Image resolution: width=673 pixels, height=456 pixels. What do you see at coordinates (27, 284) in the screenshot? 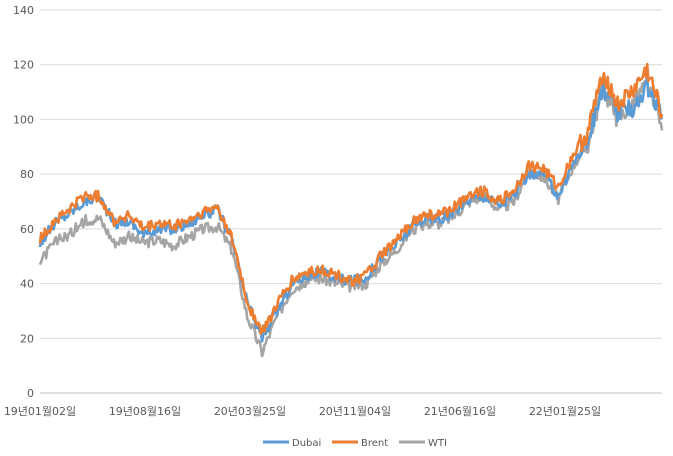
I see `y-tick-label: 40` at bounding box center [27, 284].